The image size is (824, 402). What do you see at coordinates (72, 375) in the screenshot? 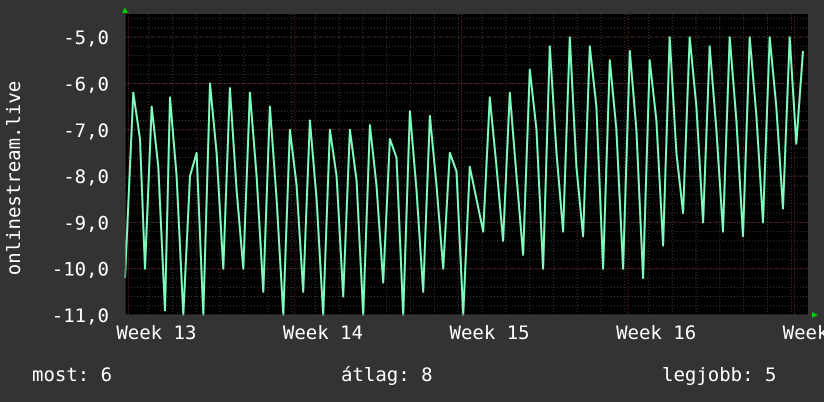
I see `current-value: most: 6` at bounding box center [72, 375].